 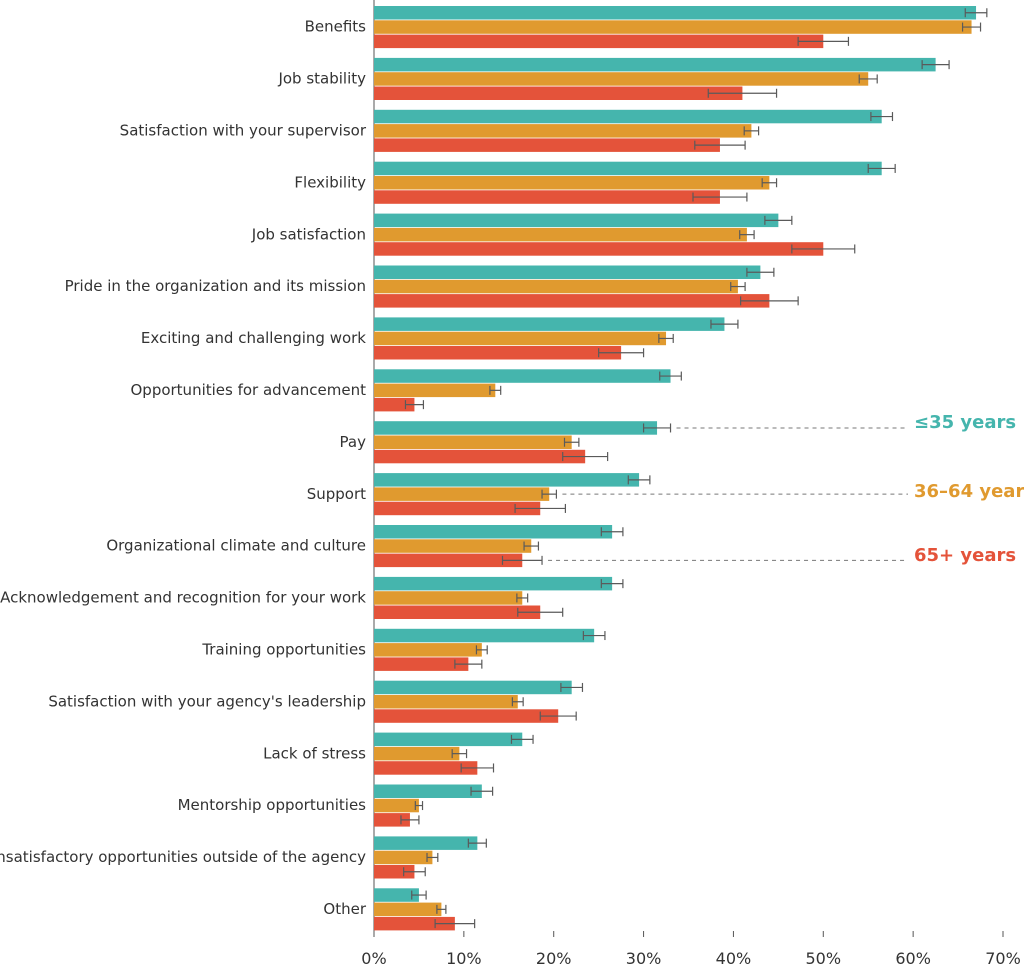 I want to click on category-label: Exciting and challenging work, so click(x=253, y=338).